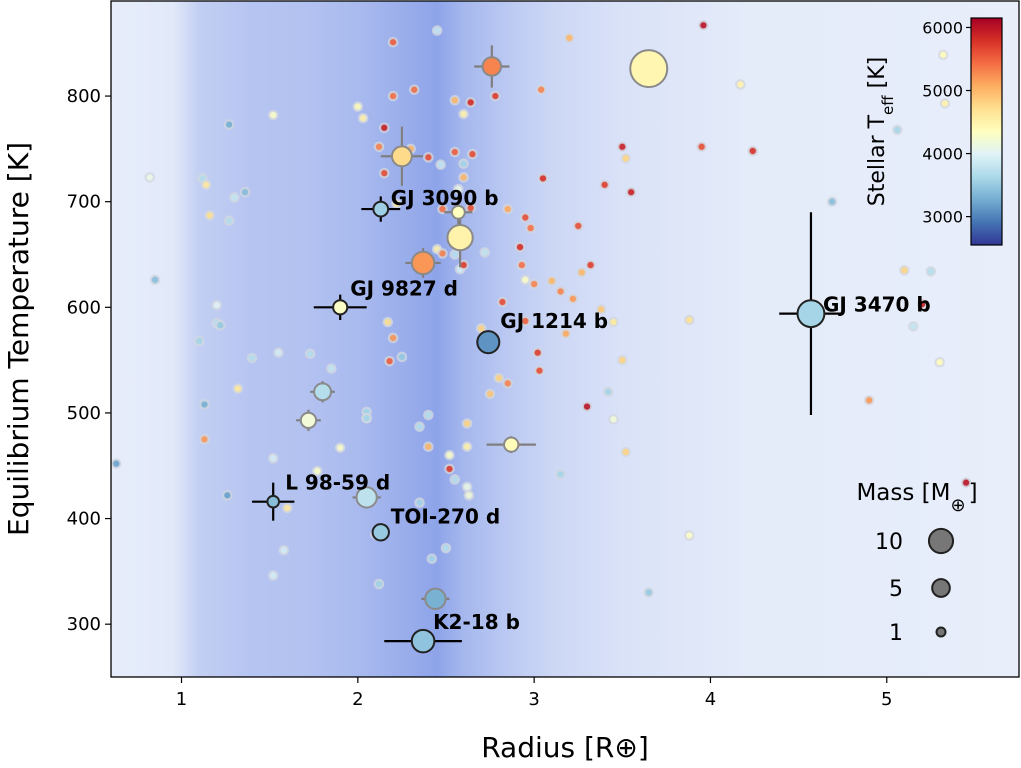 Image resolution: width=1021 pixels, height=768 pixels. Describe the element at coordinates (934, 131) in the screenshot. I see `colorbar: 3000 4000 5000 6000 Stellar Teff [K]` at that location.